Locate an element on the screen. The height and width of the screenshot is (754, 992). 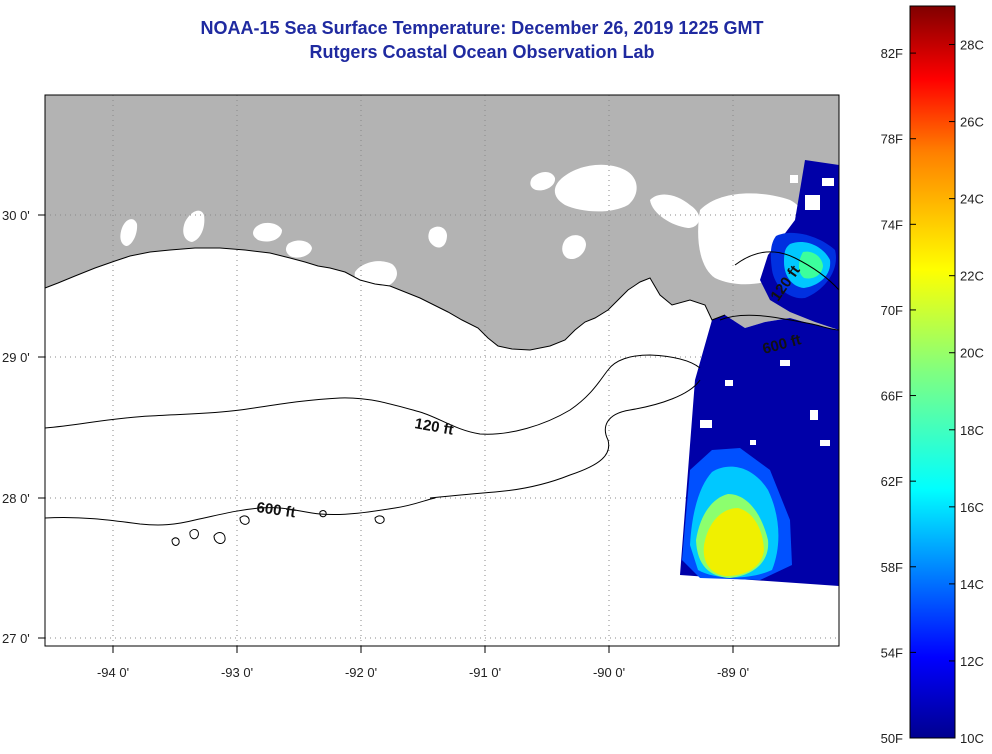
white-lake is located at coordinates (267, 232).